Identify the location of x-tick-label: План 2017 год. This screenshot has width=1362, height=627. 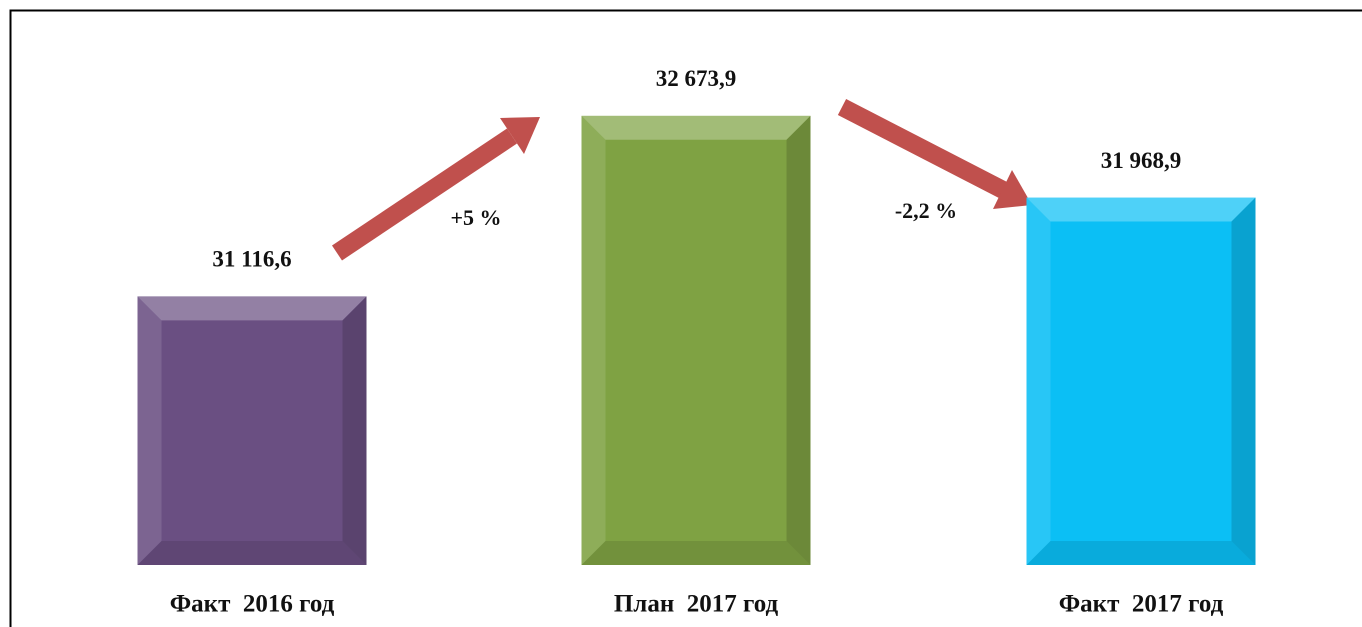
(696, 604).